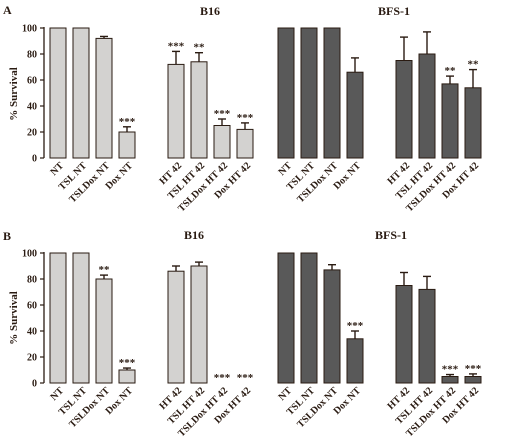 Image resolution: width=531 pixels, height=442 pixels. Describe the element at coordinates (7, 236) in the screenshot. I see `panel-b-letter: B` at that location.